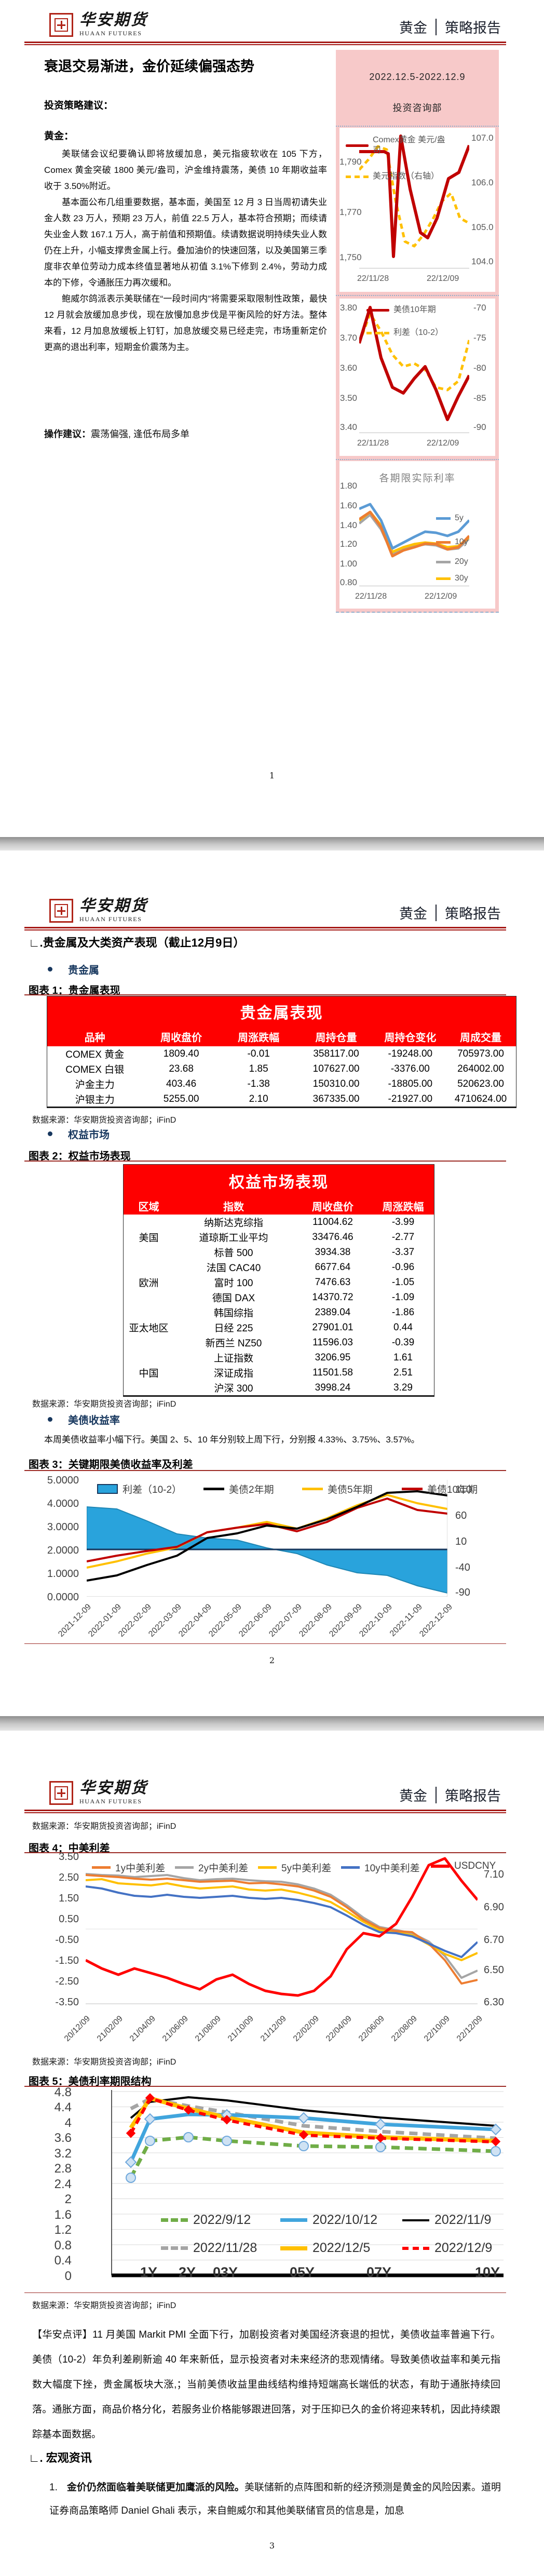  What do you see at coordinates (278, 1206) in the screenshot?
I see `table-header-row: 区域 指数 周收盘价 周涨跌幅` at bounding box center [278, 1206].